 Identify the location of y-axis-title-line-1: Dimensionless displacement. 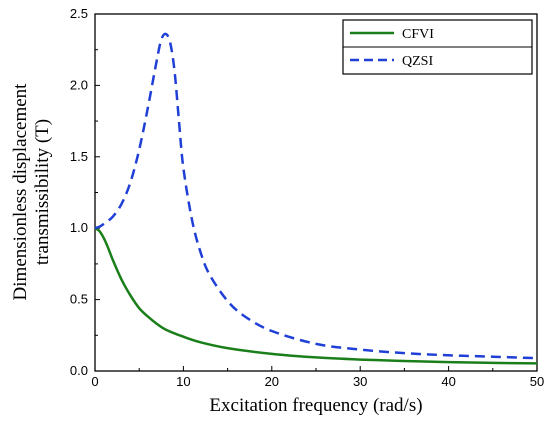
(20, 192).